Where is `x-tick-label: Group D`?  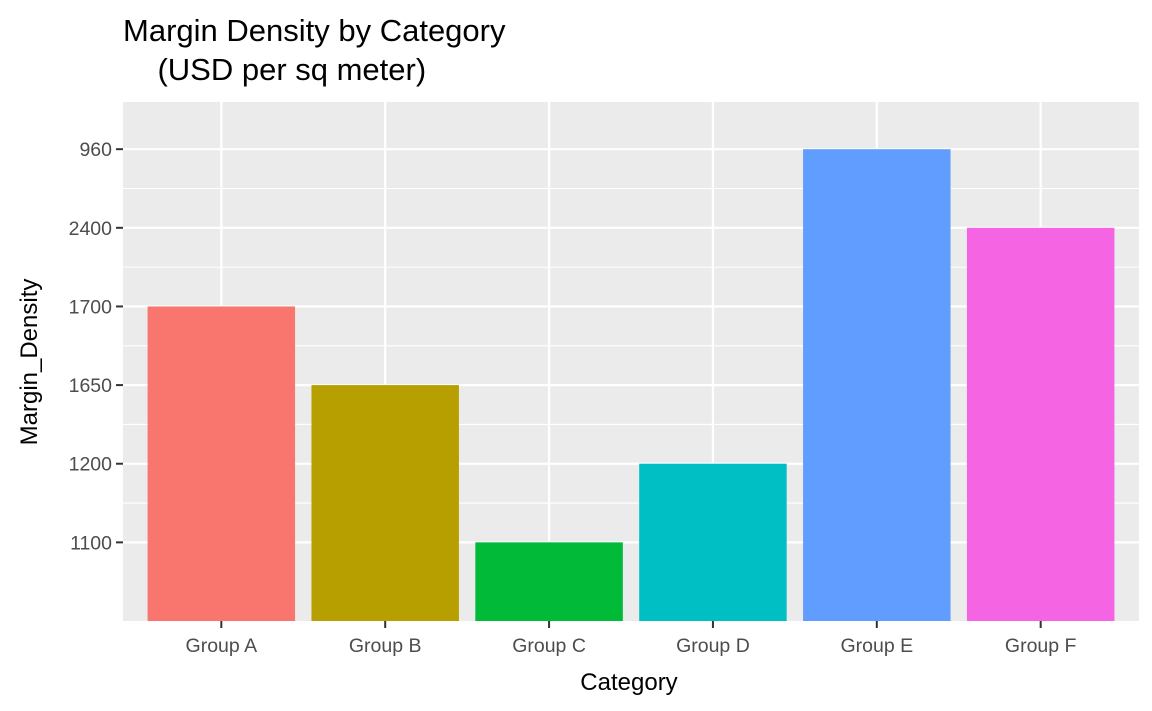
x-tick-label: Group D is located at coordinates (713, 646).